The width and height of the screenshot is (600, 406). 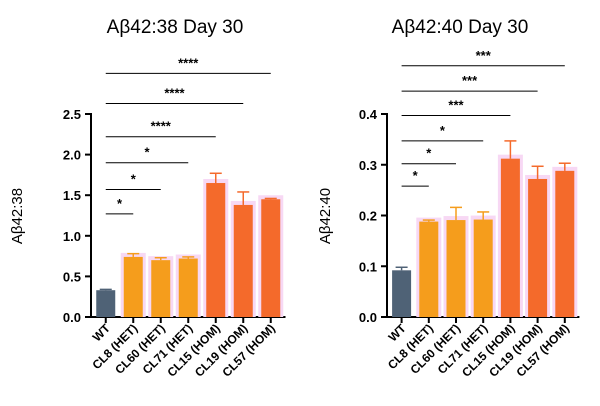 What do you see at coordinates (368, 114) in the screenshot?
I see `y-tick-label: 0.4` at bounding box center [368, 114].